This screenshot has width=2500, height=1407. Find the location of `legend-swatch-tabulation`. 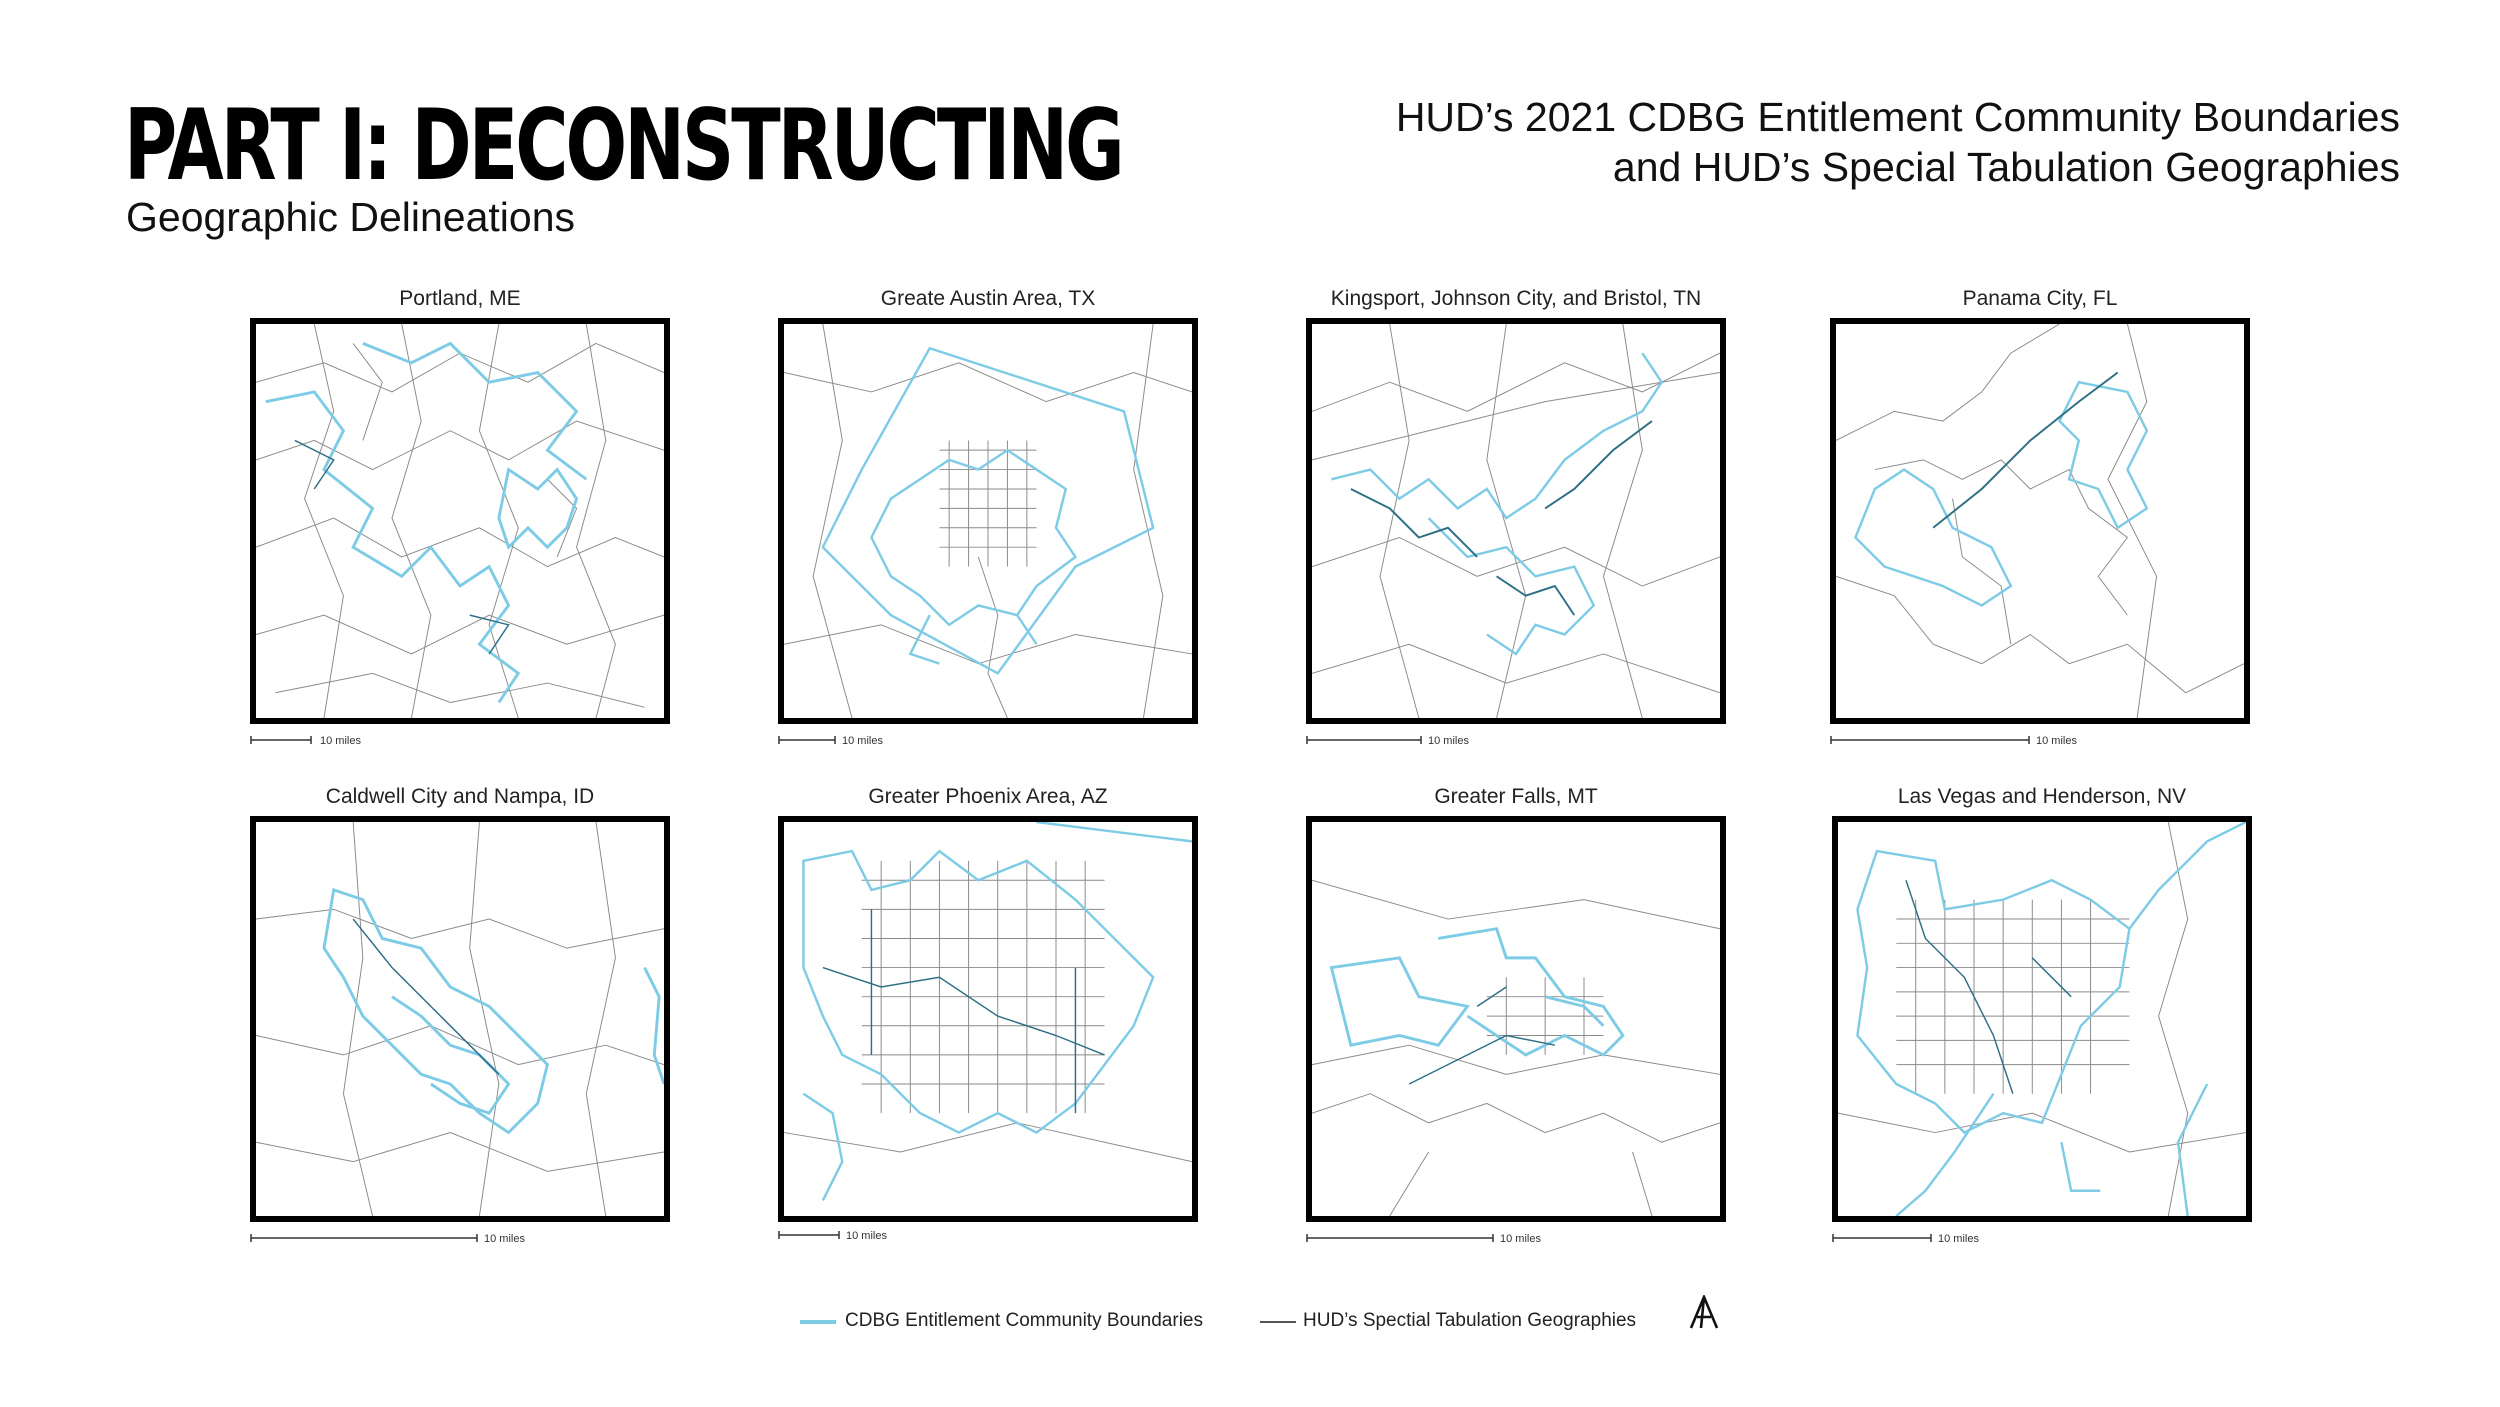

legend-swatch-tabulation is located at coordinates (1278, 1322).